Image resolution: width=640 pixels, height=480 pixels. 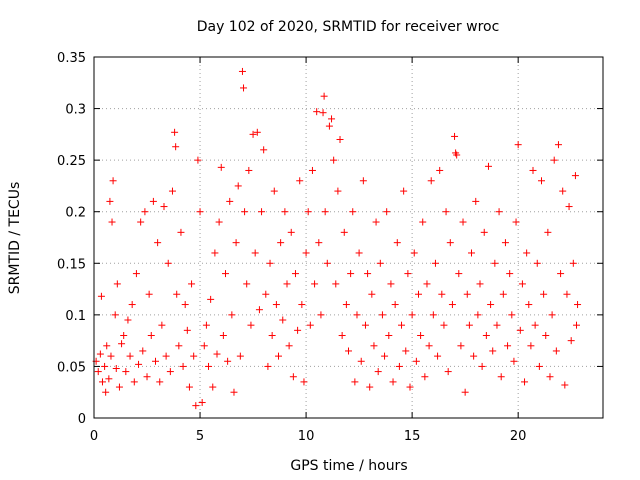 What do you see at coordinates (71, 161) in the screenshot?
I see `y-tick-label: 0.25` at bounding box center [71, 161].